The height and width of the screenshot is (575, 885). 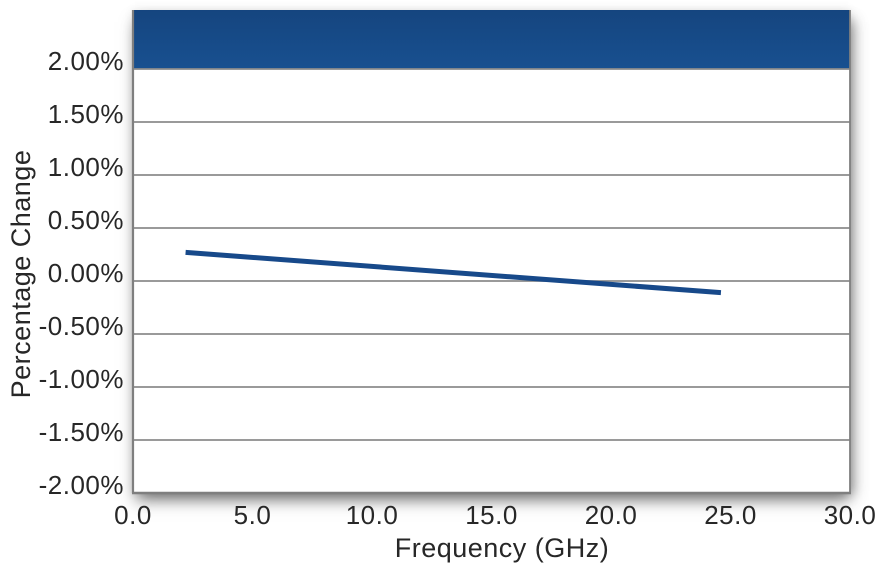 I want to click on y-tick-label: 2.00%, so click(x=86, y=61).